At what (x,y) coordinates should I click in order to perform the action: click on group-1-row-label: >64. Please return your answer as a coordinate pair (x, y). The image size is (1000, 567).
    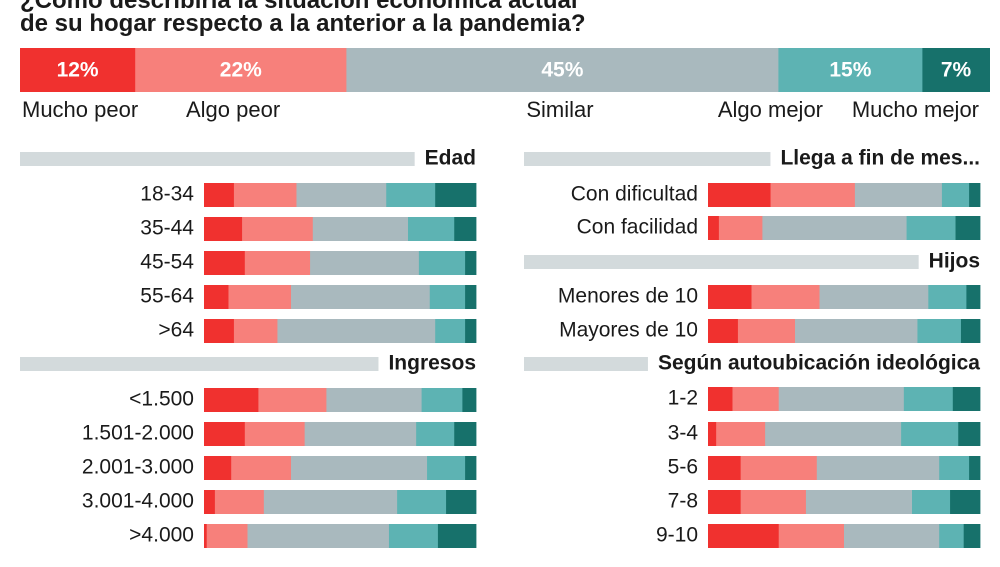
    Looking at the image, I should click on (176, 330).